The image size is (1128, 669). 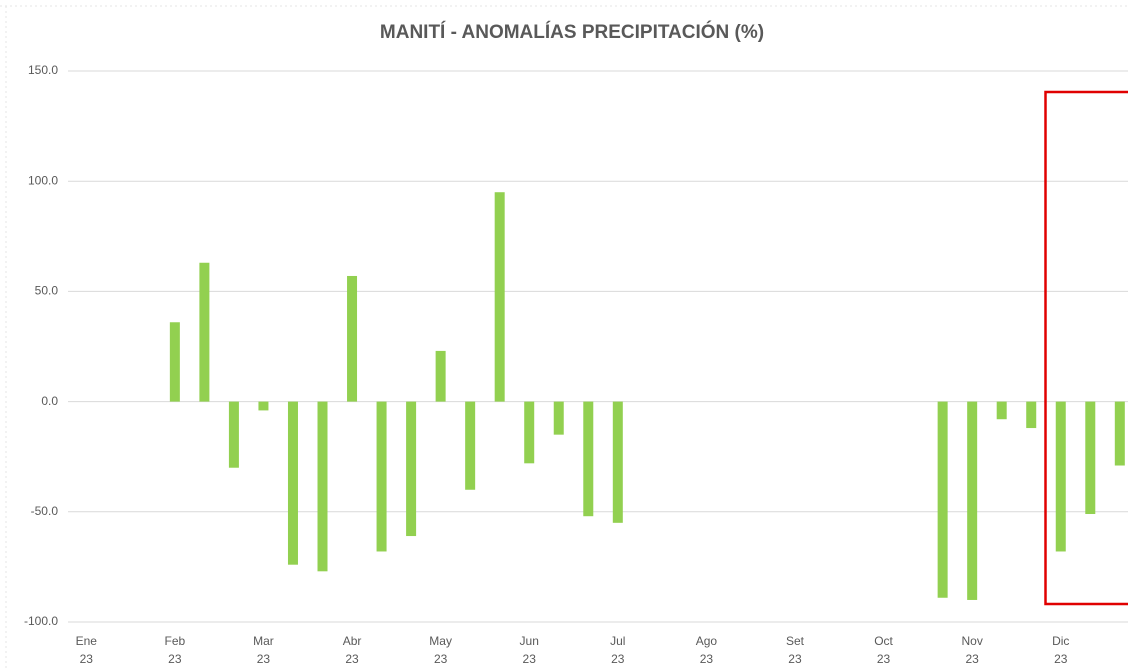 I want to click on x-tick-label: Jun 23, so click(x=529, y=650).